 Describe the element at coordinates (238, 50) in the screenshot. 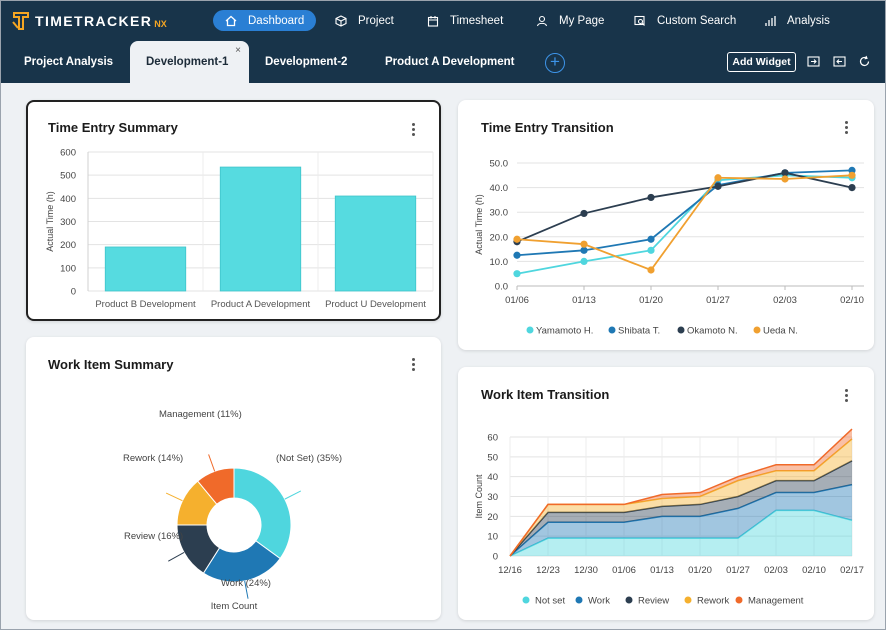

I see `close-icon: ×` at that location.